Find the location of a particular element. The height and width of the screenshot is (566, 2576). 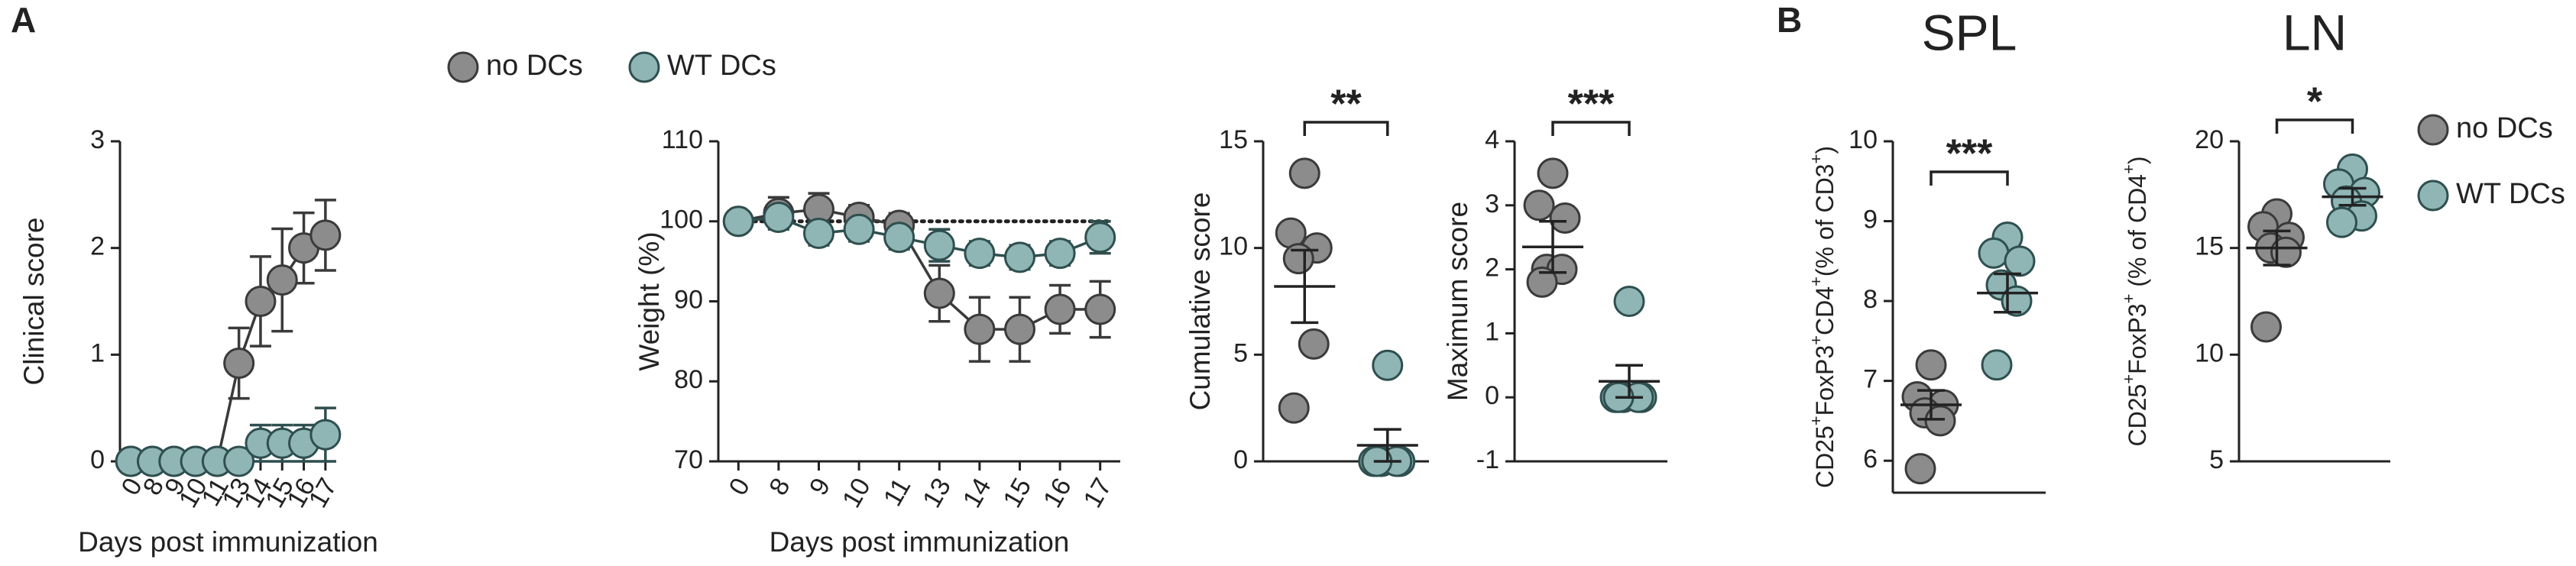

y-tick-label: 15 is located at coordinates (1234, 139).